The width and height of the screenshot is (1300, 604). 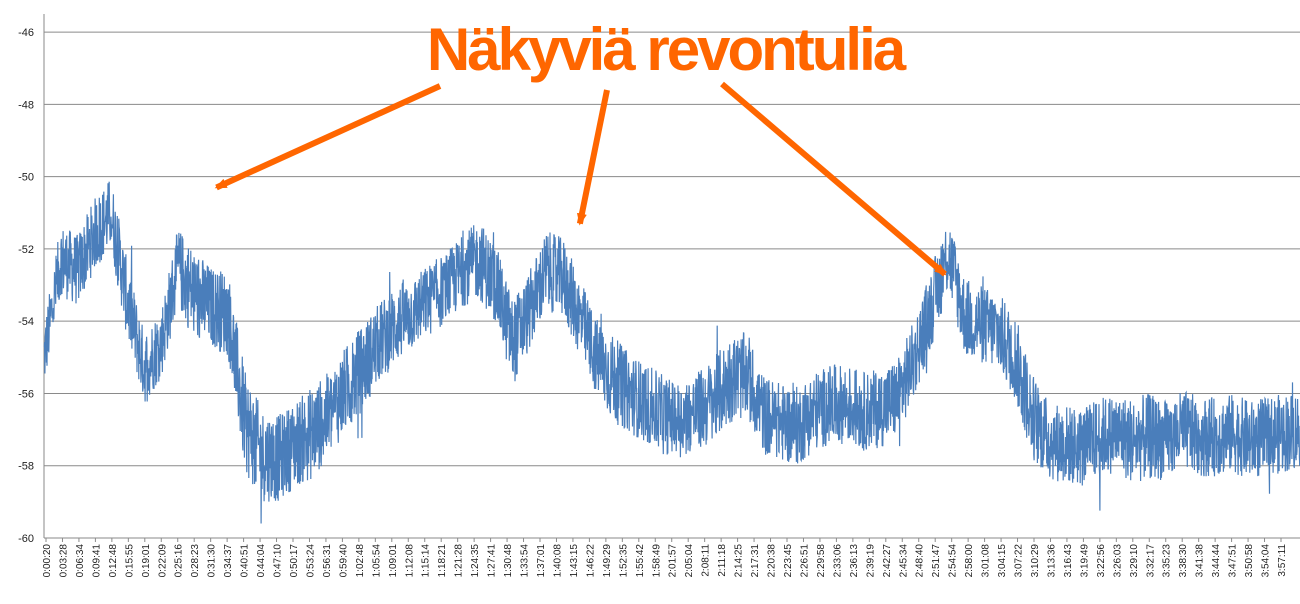 I want to click on x-tick-label: 1:49:29, so click(x=607, y=561).